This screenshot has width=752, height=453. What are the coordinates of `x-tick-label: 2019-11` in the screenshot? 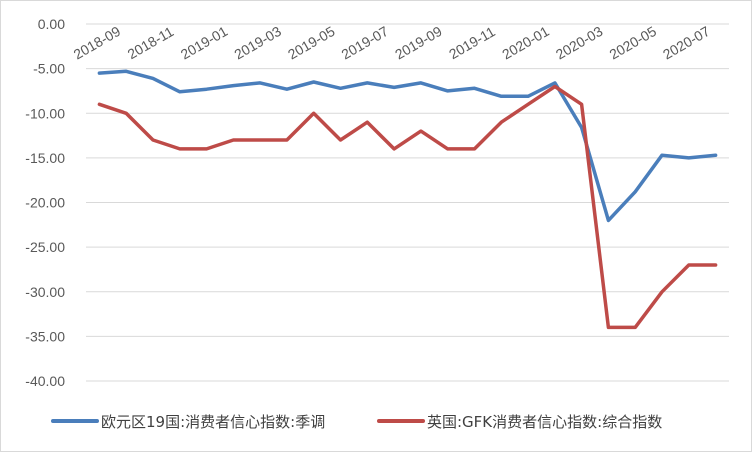 It's located at (472, 42).